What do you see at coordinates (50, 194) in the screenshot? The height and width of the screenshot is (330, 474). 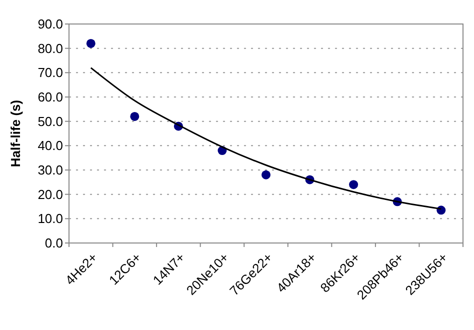 I see `y-tick-label: 20.0` at bounding box center [50, 194].